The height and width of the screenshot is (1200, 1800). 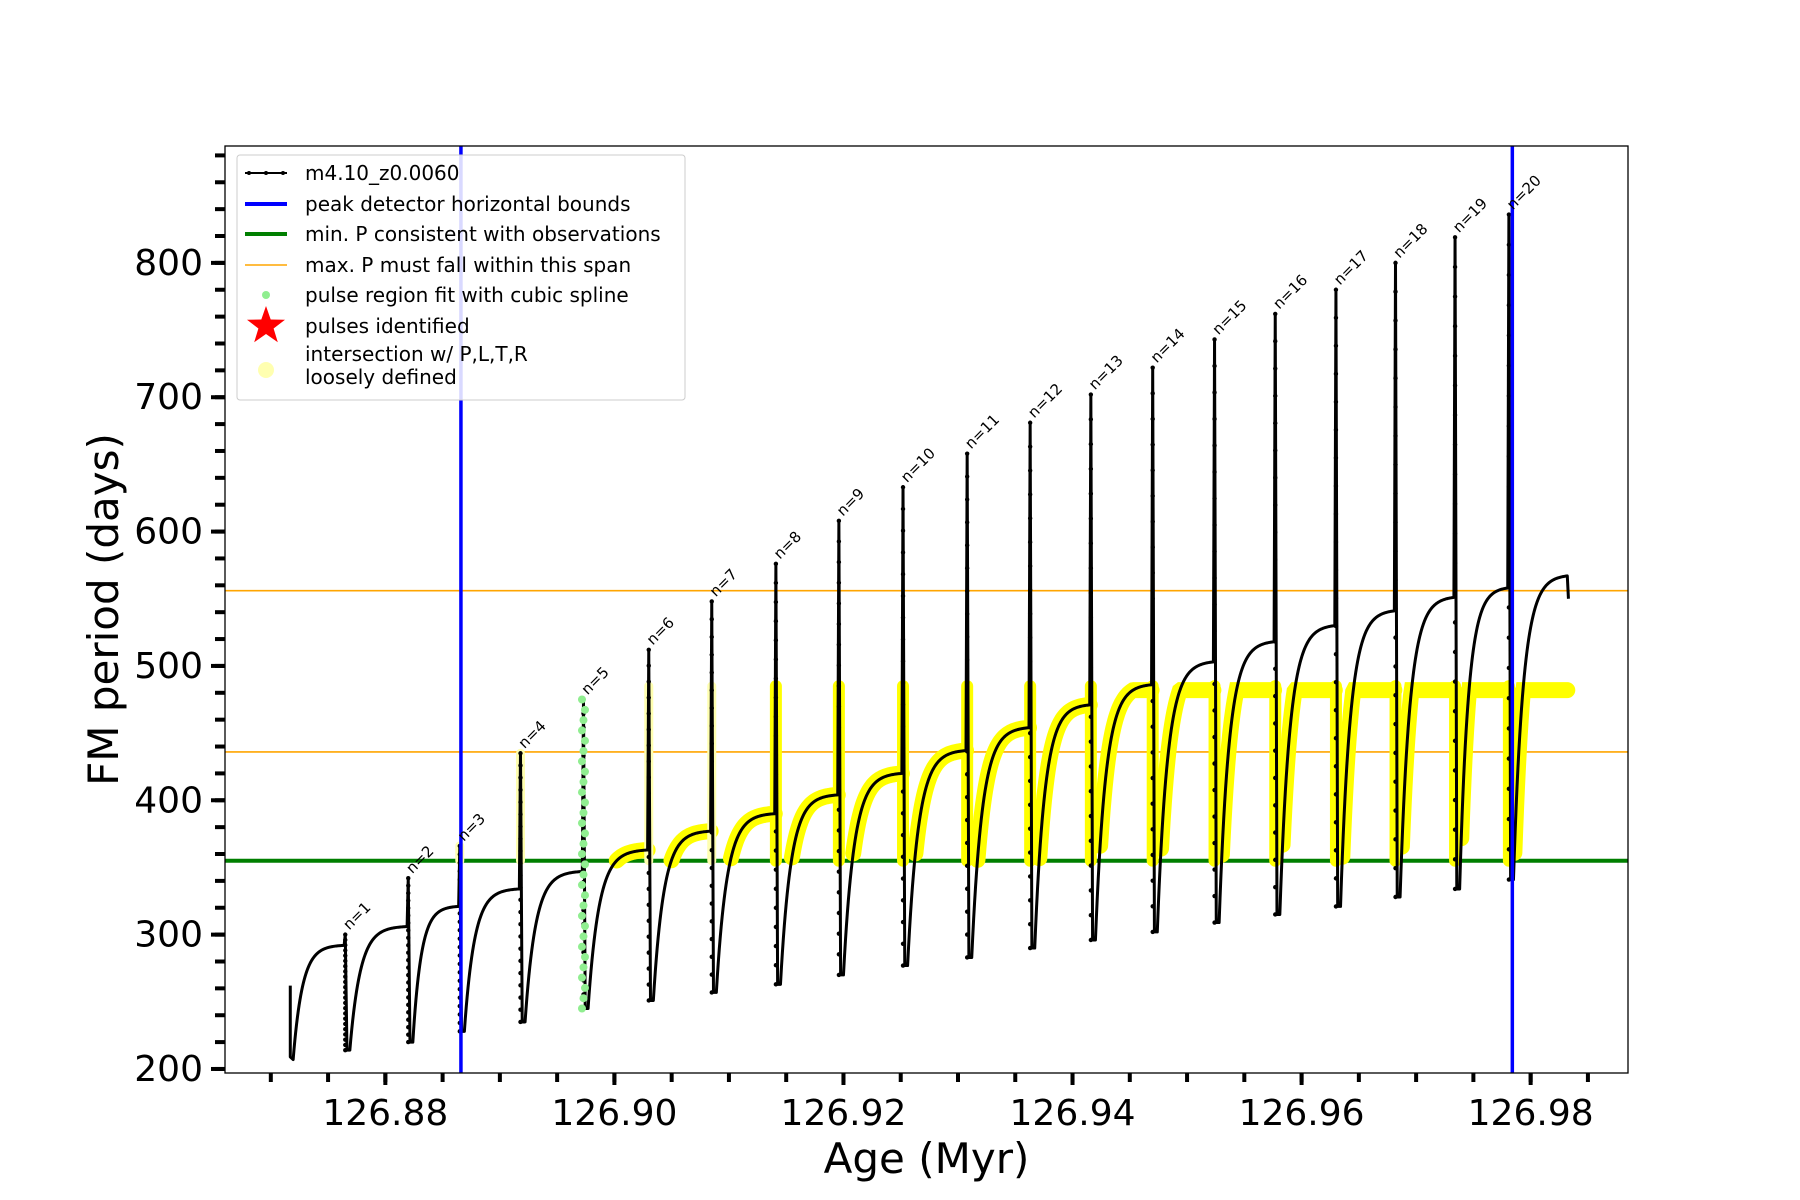 What do you see at coordinates (266, 295) in the screenshot?
I see `legend-dot-marker` at bounding box center [266, 295].